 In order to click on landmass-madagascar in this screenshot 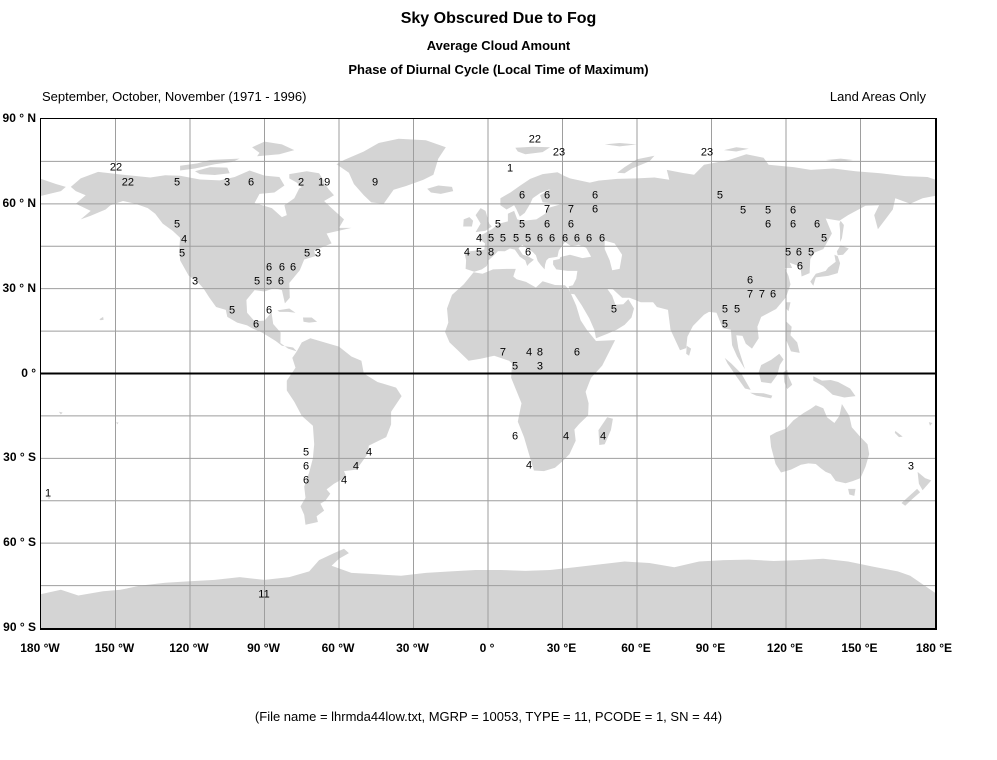, I will do `click(605, 431)`.